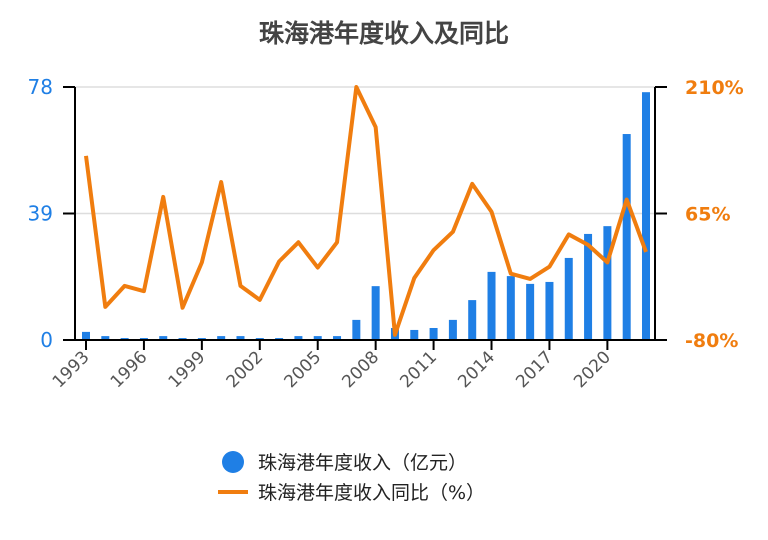 The width and height of the screenshot is (768, 540). Describe the element at coordinates (40, 87) in the screenshot. I see `left-tick-label: 78` at that location.